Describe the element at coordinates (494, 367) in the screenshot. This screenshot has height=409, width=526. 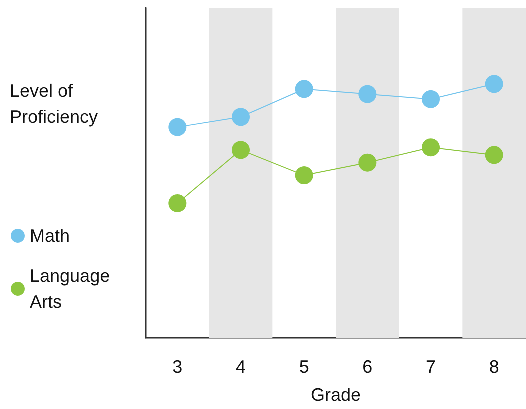
I see `x-tick-label: 8` at that location.